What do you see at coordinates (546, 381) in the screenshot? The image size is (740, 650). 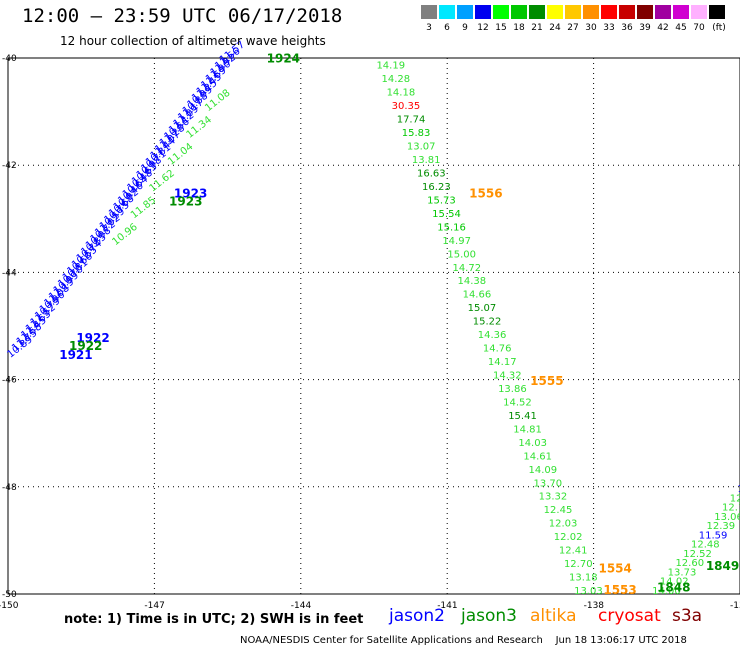 I see `pass-time-label: 1555` at bounding box center [546, 381].